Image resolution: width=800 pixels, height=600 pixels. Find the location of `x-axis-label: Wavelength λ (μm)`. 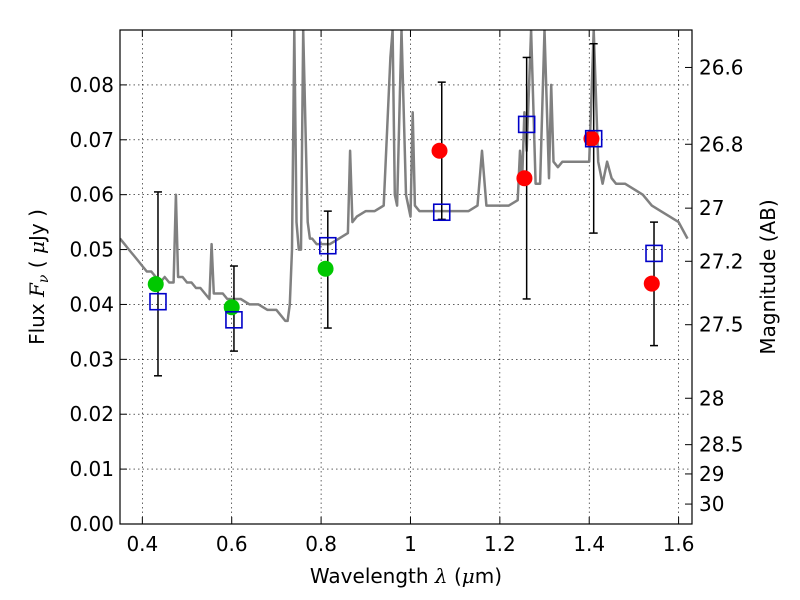

x-axis-label: Wavelength λ (μm) is located at coordinates (406, 576).